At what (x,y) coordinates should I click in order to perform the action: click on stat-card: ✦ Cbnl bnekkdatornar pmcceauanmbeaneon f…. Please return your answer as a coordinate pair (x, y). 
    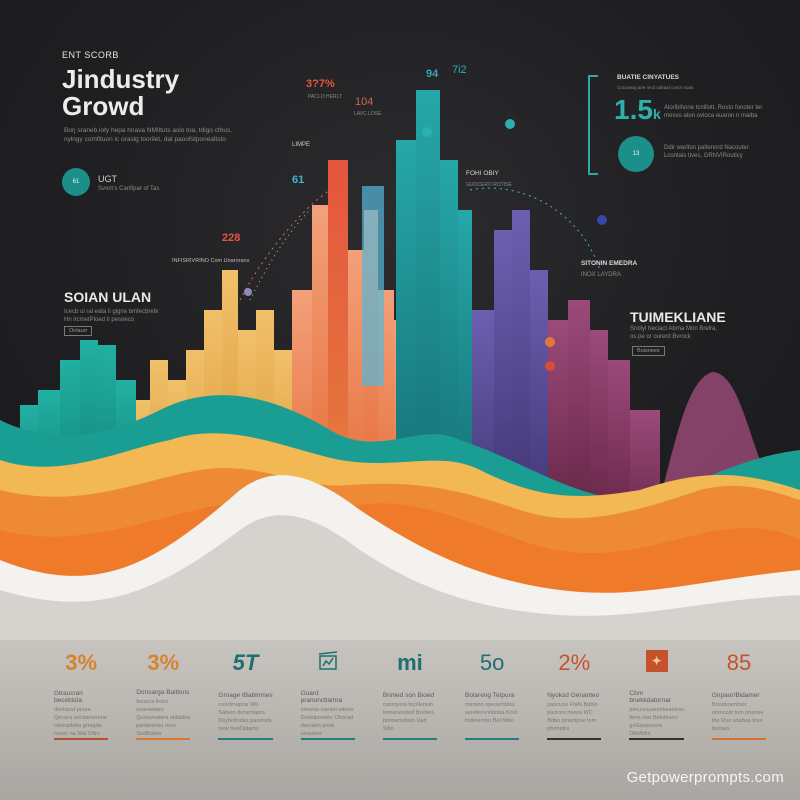
    Looking at the image, I should click on (656, 695).